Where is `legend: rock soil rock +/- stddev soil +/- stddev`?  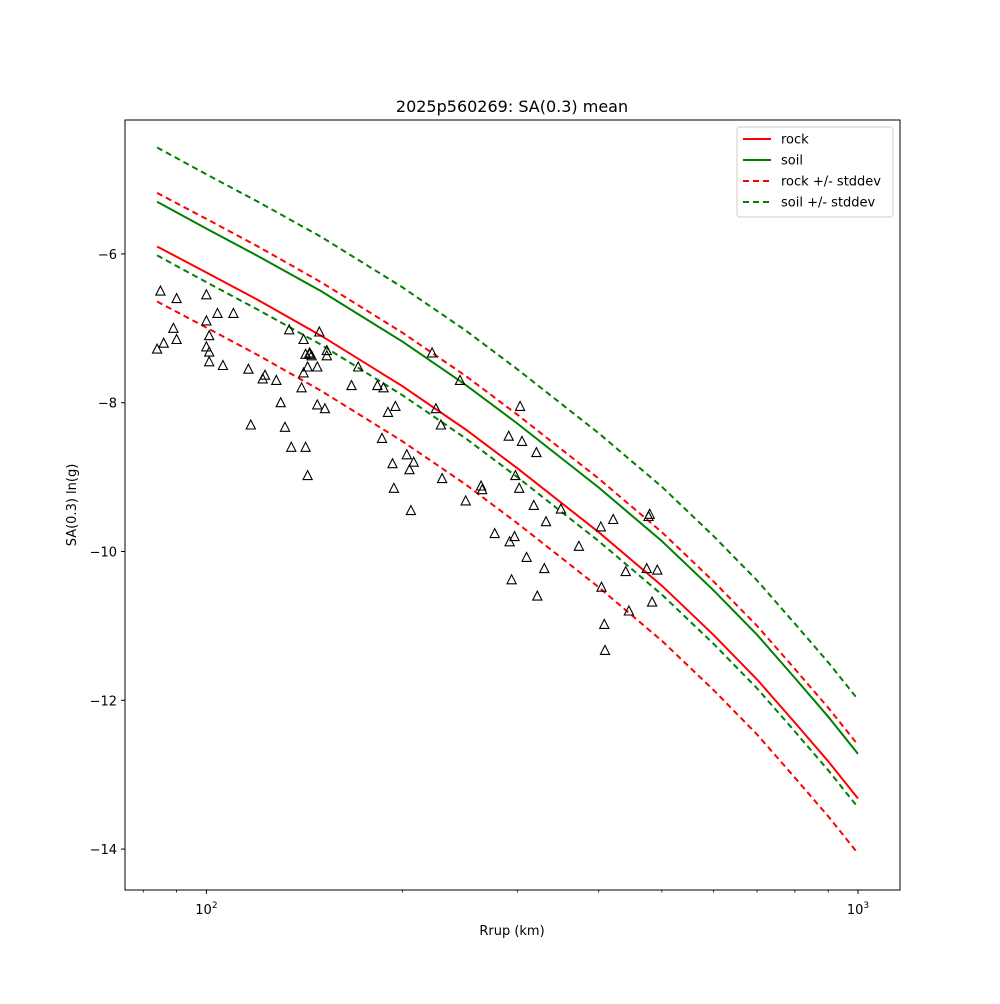
legend: rock soil rock +/- stddev soil +/- stddev is located at coordinates (815, 172).